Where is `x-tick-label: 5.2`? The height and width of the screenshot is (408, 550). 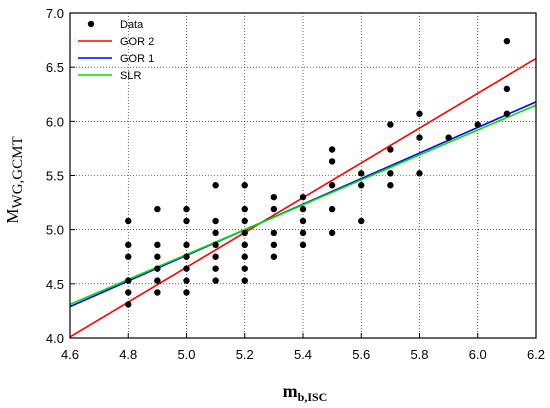 x-tick-label: 5.2 is located at coordinates (245, 354).